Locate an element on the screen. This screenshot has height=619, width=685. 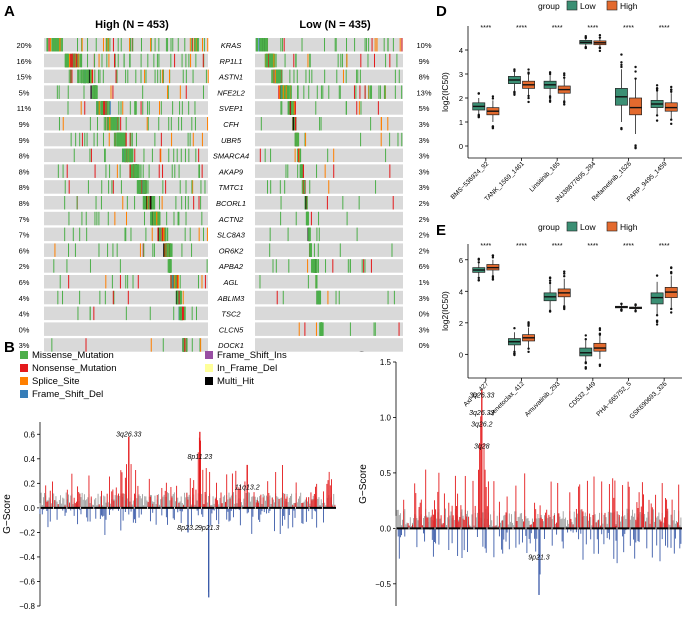
oncoplot-gene-label: KRAS is located at coordinates (231, 45).